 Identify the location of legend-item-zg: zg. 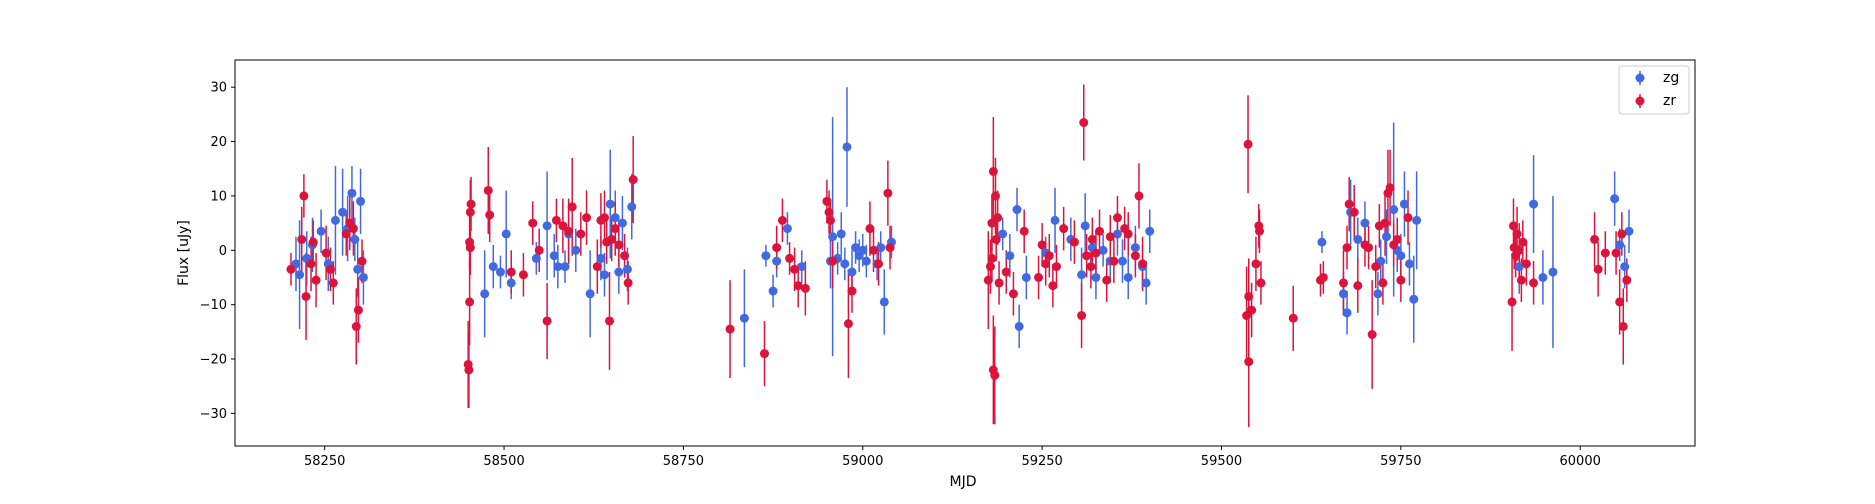
(1657, 78).